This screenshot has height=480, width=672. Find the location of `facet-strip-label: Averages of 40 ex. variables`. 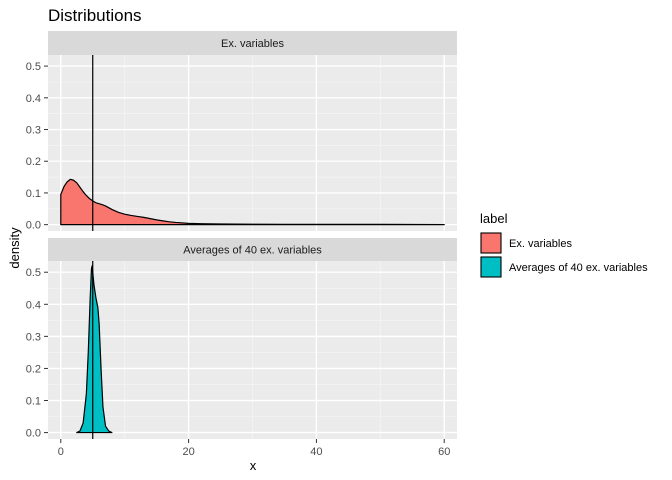

facet-strip-label: Averages of 40 ex. variables is located at coordinates (252, 251).